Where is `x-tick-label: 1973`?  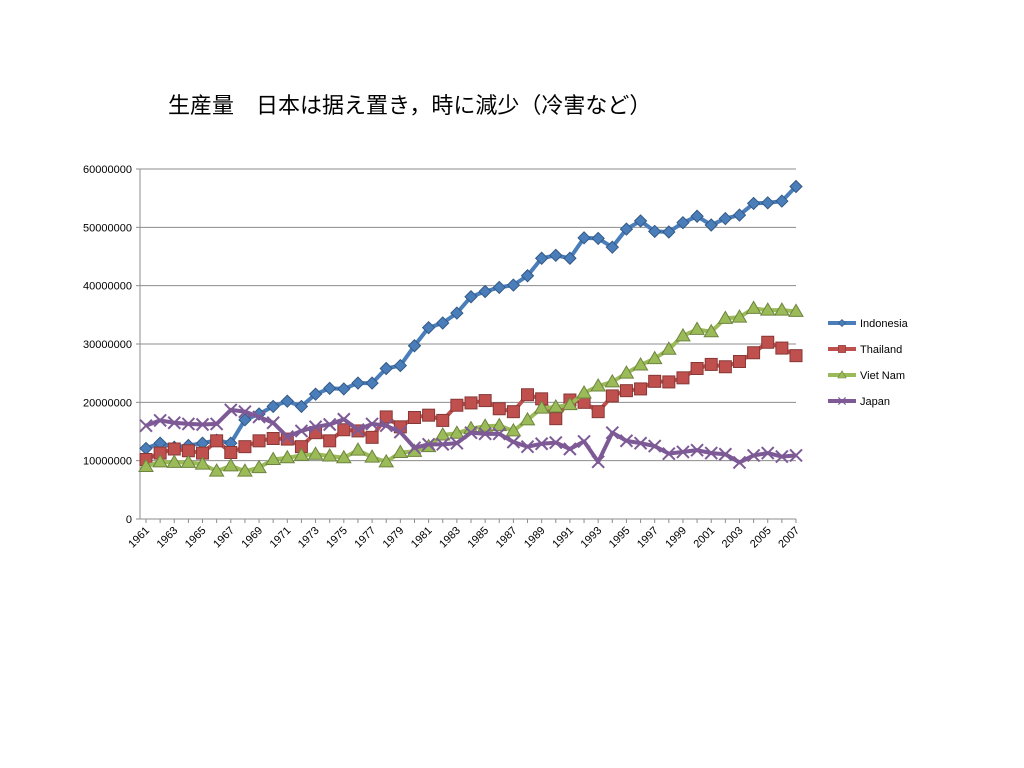 x-tick-label: 1973 is located at coordinates (309, 538).